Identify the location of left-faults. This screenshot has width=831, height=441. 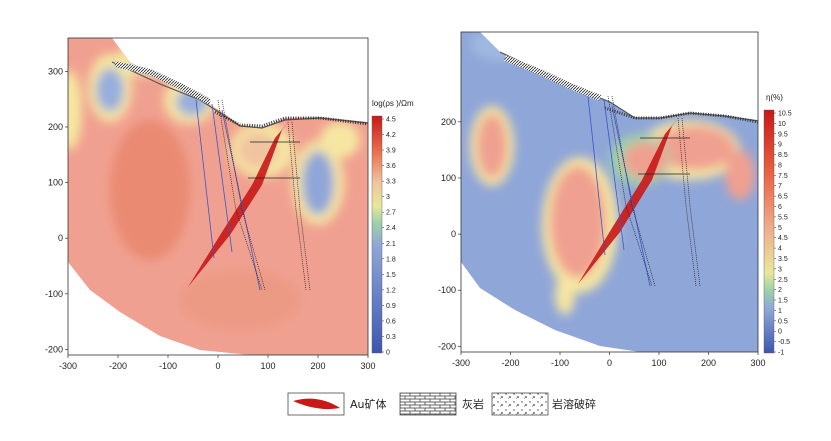
(264, 195).